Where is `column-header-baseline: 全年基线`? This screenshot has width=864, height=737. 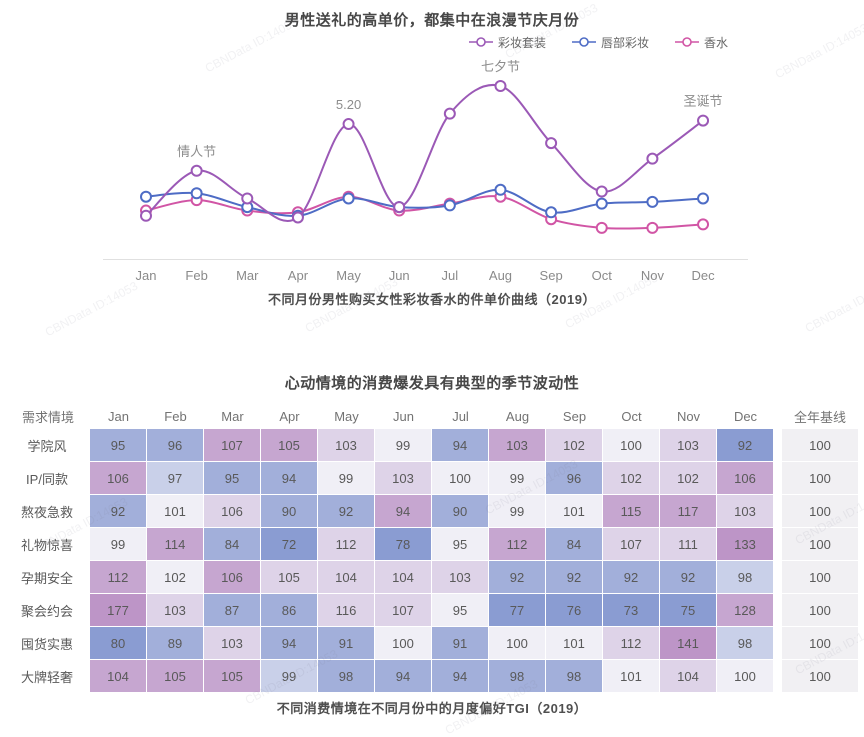 column-header-baseline: 全年基线 is located at coordinates (820, 416).